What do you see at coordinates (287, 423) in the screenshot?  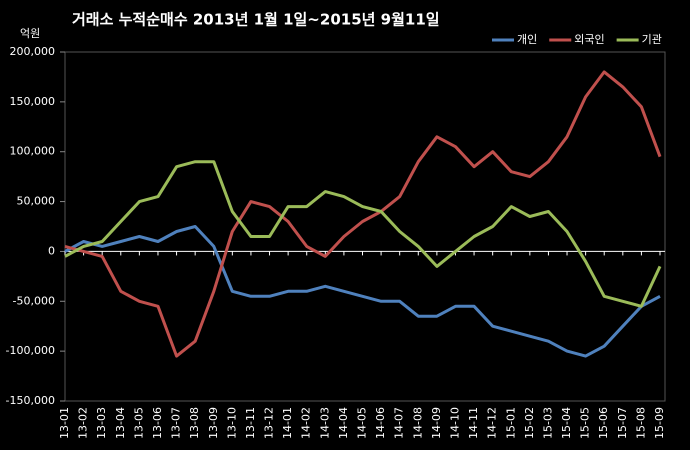 I see `x-tick-label: 14-01` at bounding box center [287, 423].